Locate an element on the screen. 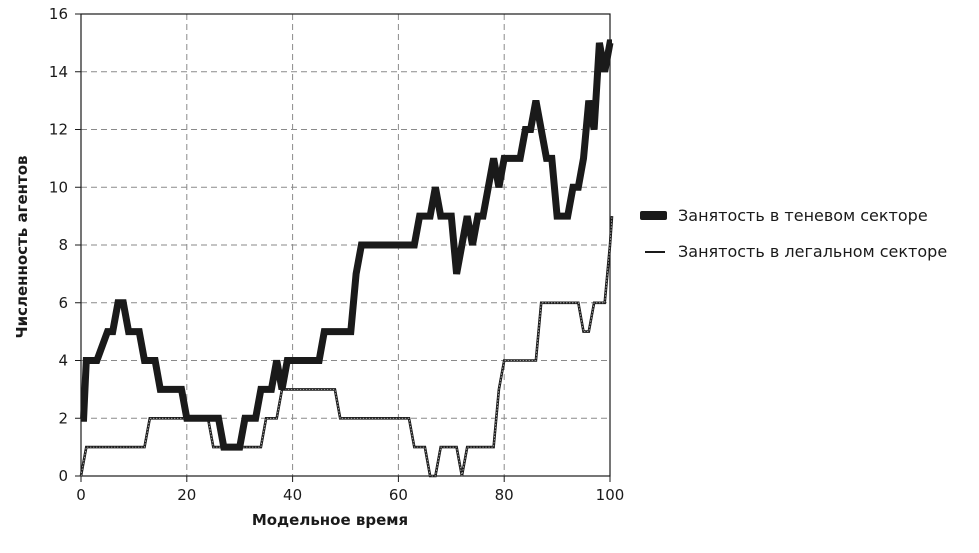  y-tick-label: 0 is located at coordinates (63, 476).